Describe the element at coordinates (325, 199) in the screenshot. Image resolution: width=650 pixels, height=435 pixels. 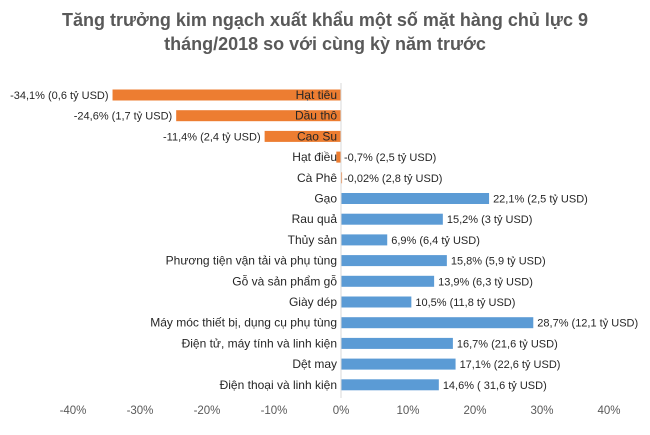
I see `category-label: Gạo` at that location.